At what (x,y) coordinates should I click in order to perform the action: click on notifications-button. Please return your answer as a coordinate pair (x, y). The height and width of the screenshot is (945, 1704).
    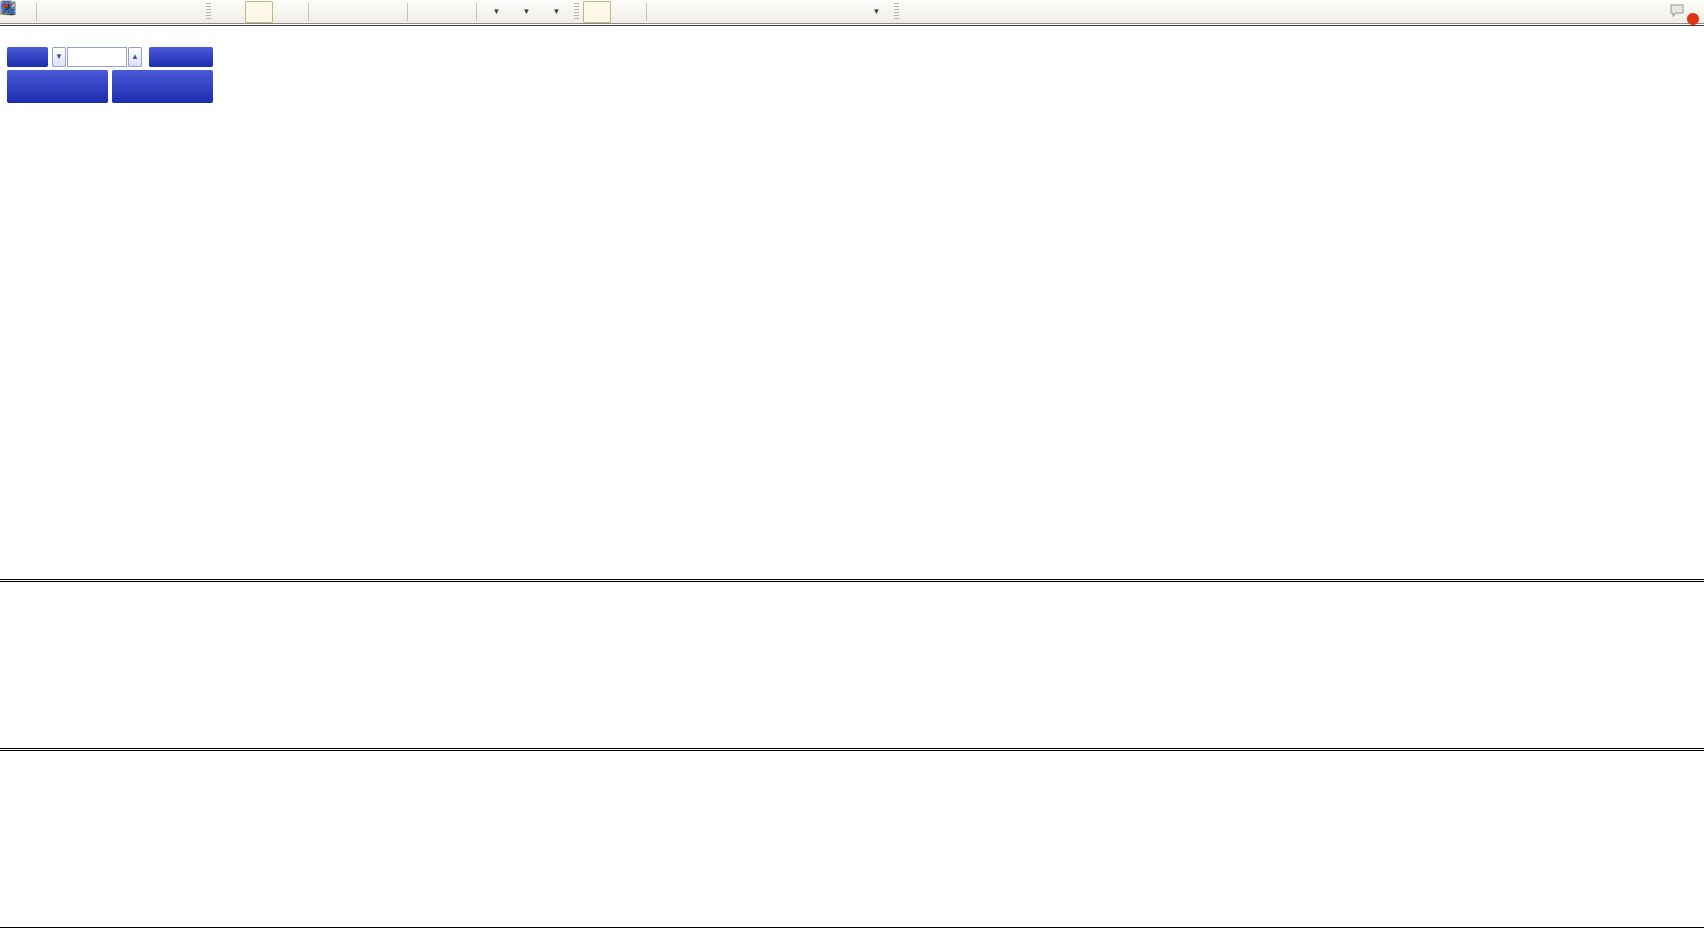
    Looking at the image, I should click on (1683, 13).